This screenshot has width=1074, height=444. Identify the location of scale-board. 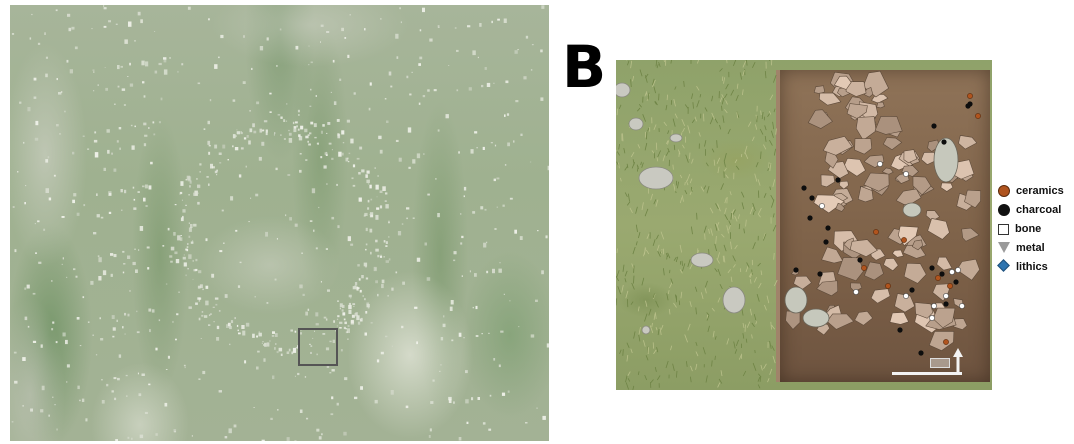
(940, 363).